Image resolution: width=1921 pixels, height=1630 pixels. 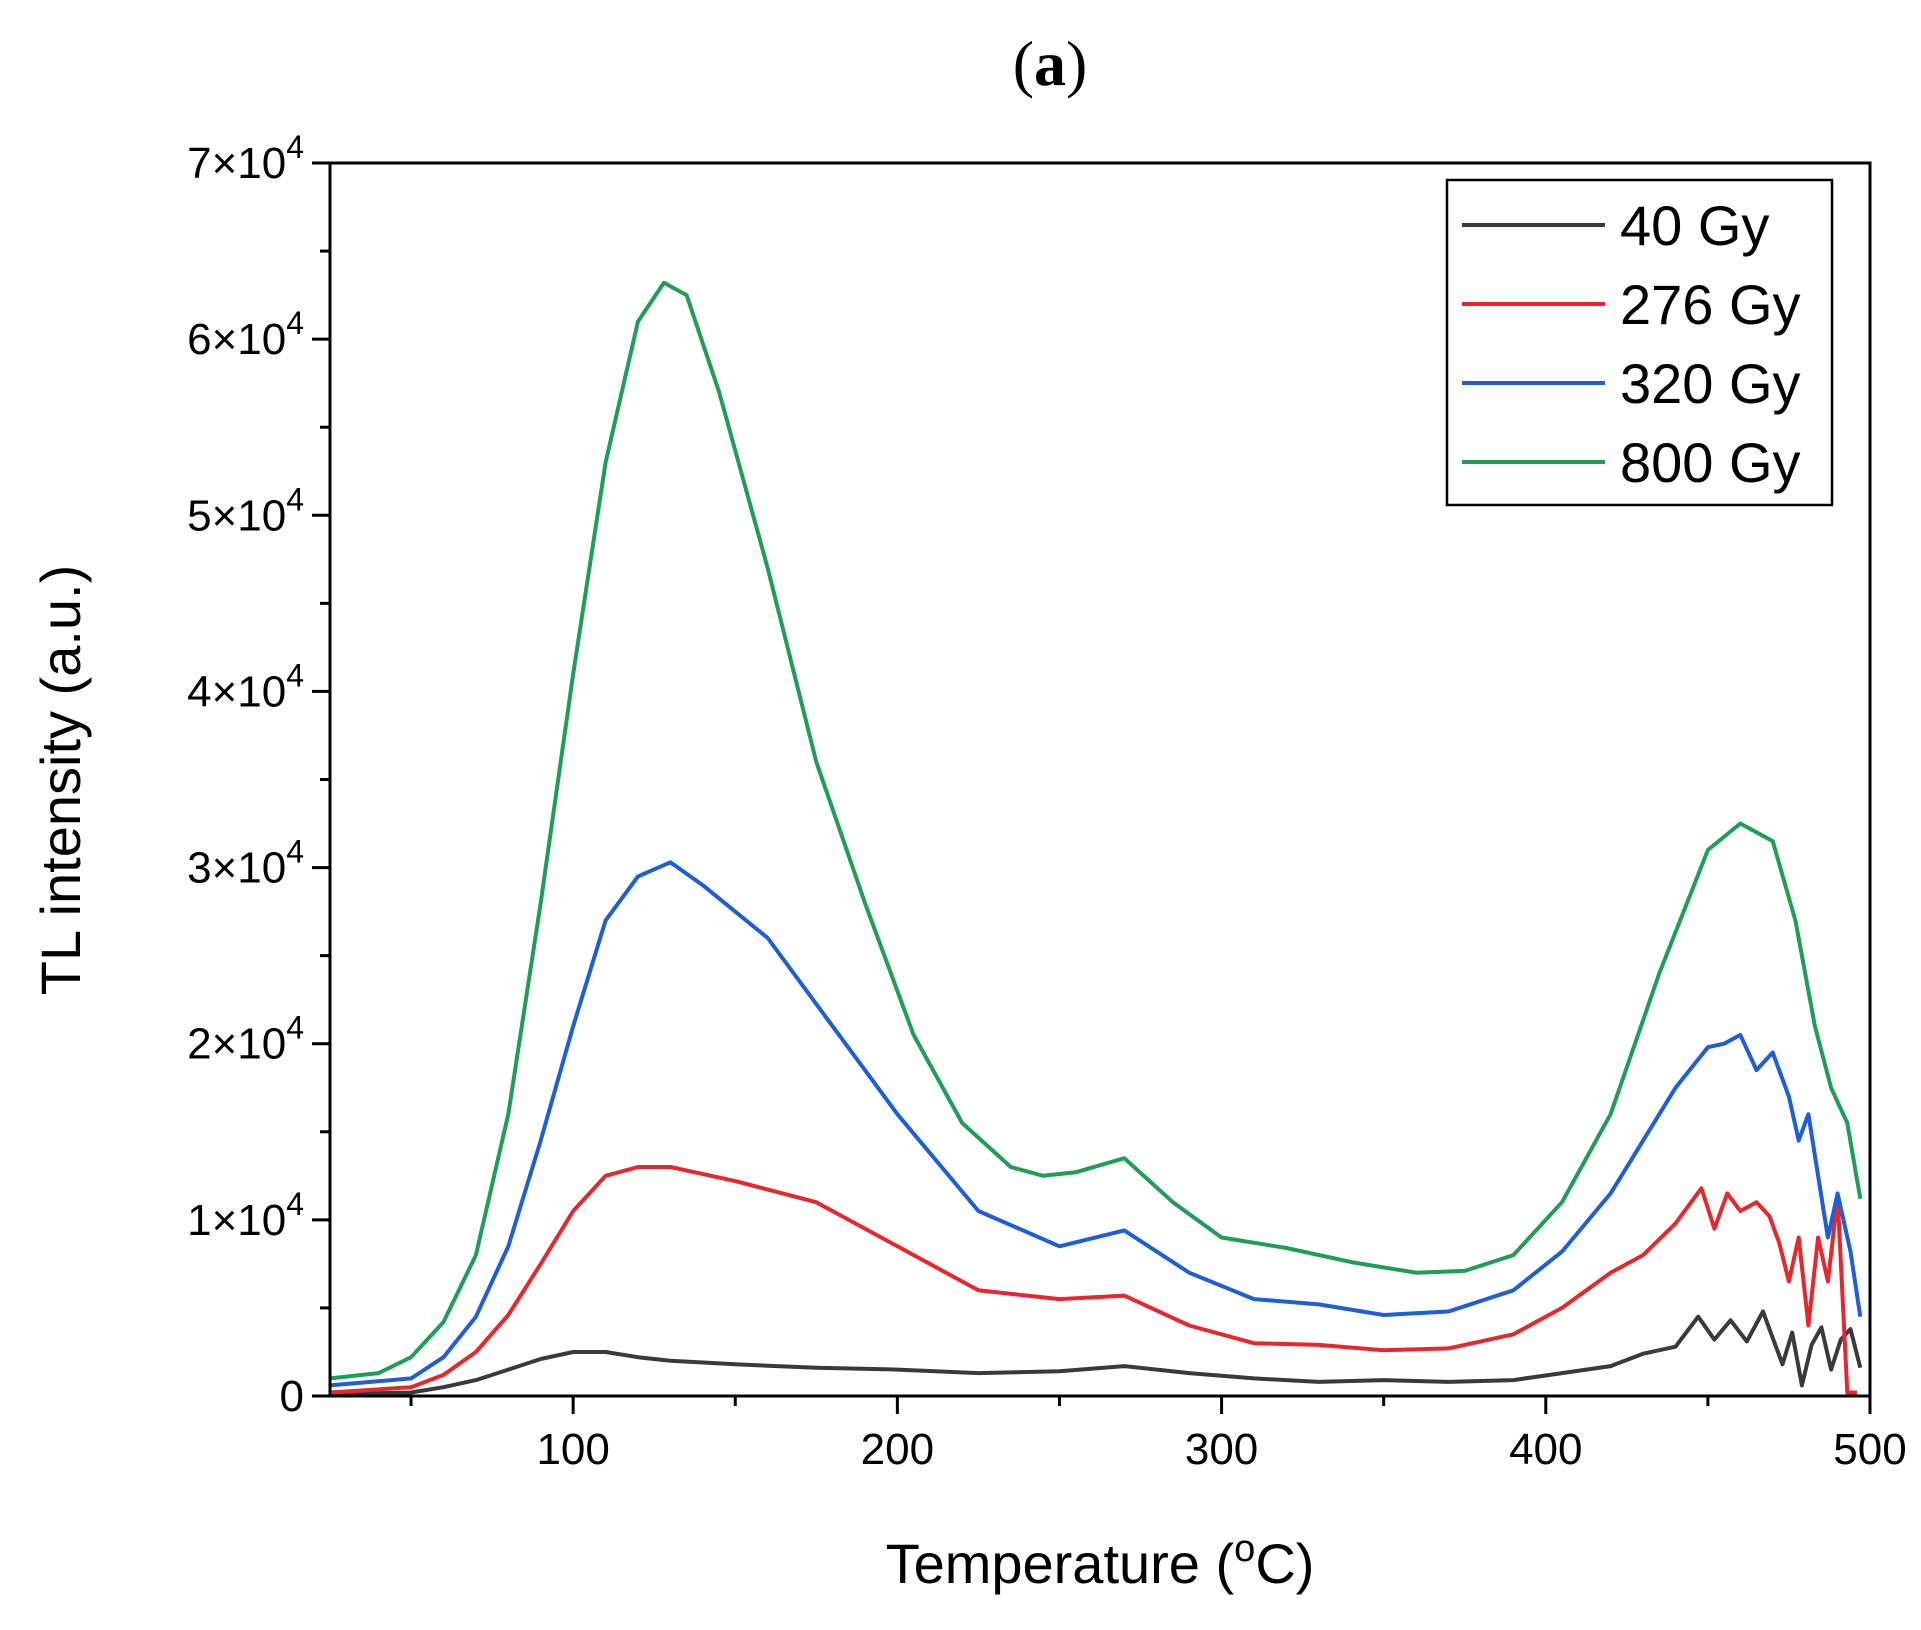 I want to click on legend-label: 276 Gy, so click(x=1710, y=304).